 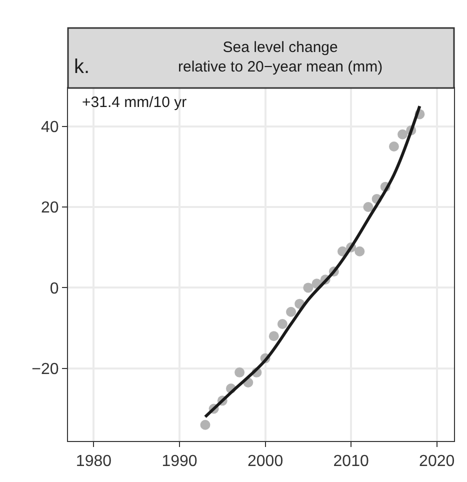 I want to click on x-tick-label: 1990, so click(x=180, y=461).